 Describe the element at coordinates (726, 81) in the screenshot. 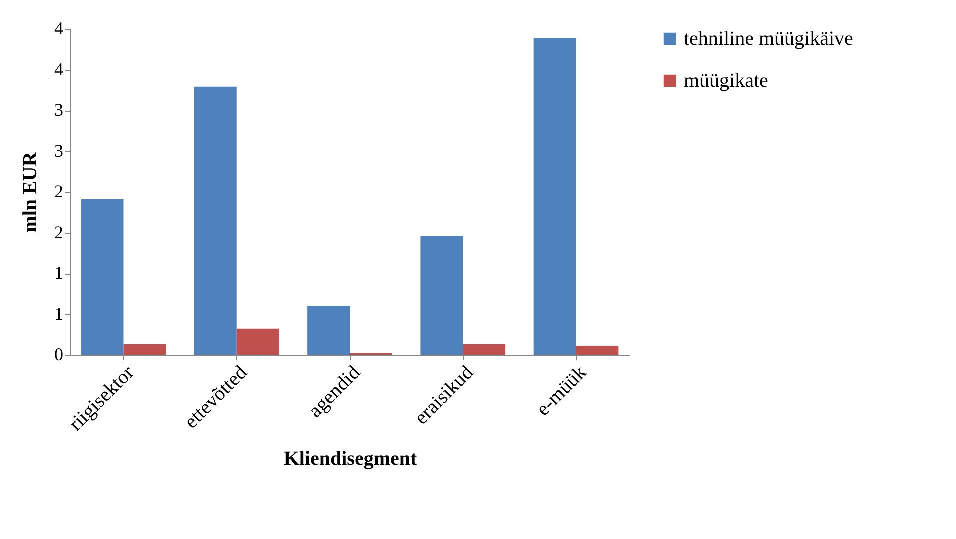

I see `legend-label: müügikate` at that location.